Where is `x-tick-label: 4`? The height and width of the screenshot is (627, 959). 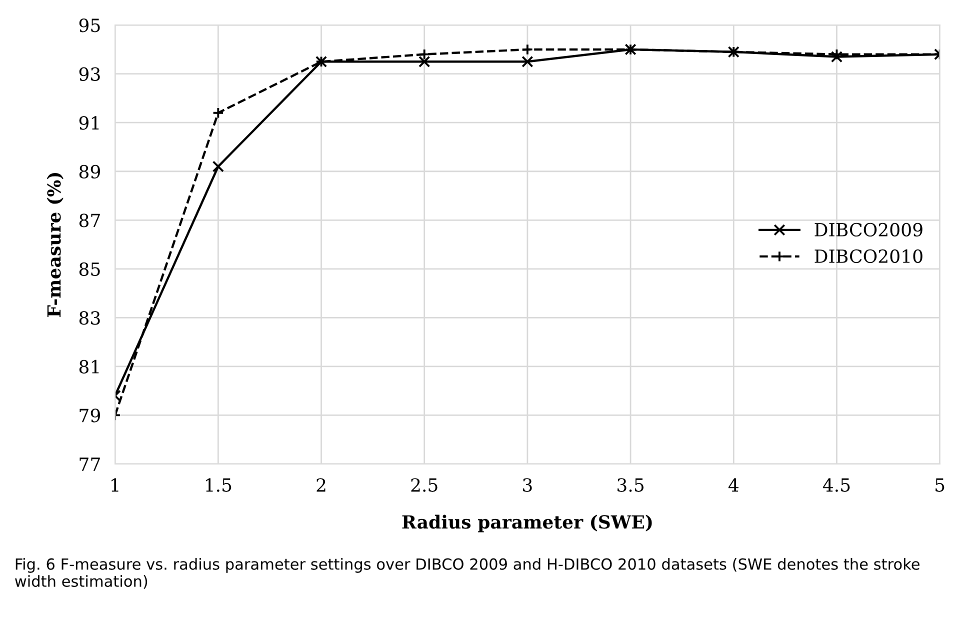 x-tick-label: 4 is located at coordinates (733, 485).